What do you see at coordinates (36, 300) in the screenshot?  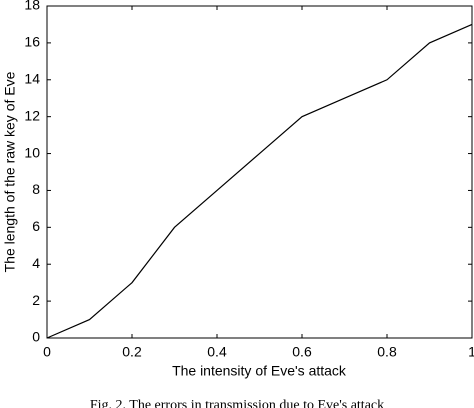 I see `y-tick-label: 2` at bounding box center [36, 300].